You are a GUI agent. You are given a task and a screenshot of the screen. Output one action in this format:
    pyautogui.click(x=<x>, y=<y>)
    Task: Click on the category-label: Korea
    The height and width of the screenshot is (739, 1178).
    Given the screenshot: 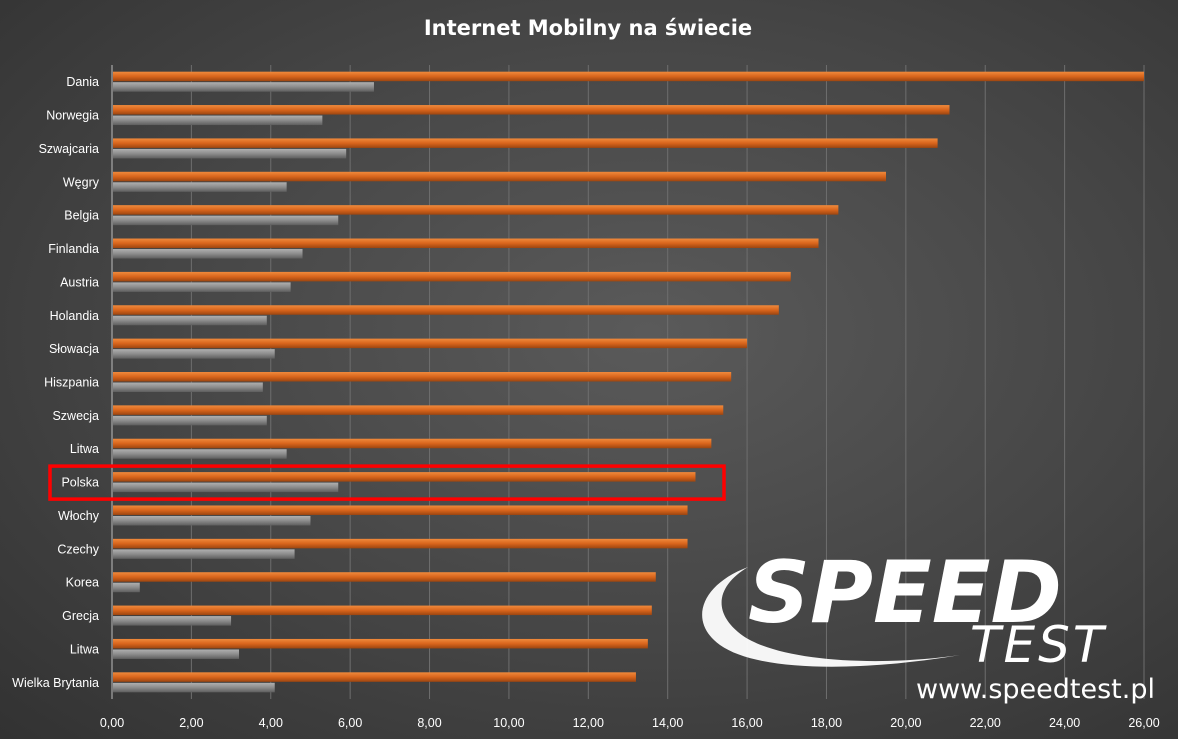 What is the action you would take?
    pyautogui.click(x=82, y=583)
    